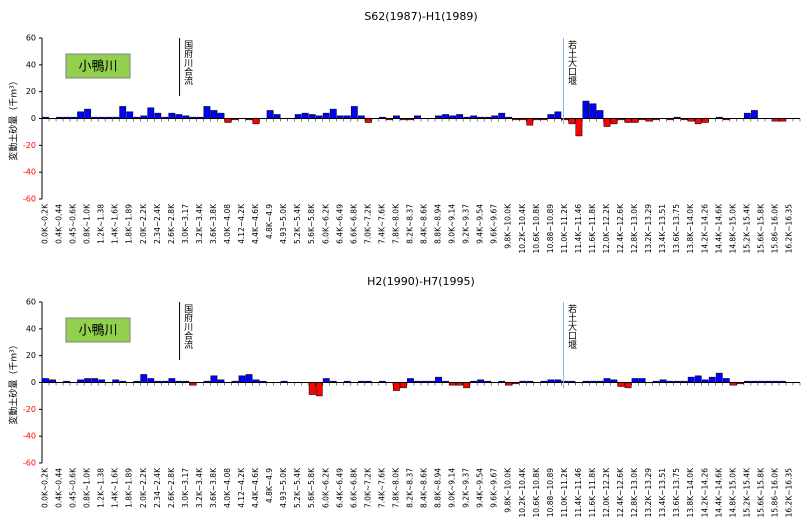 Image resolution: width=811 pixels, height=521 pixels. Describe the element at coordinates (760, 492) in the screenshot. I see `x-tick-label: 15.6K~15.8K` at that location.